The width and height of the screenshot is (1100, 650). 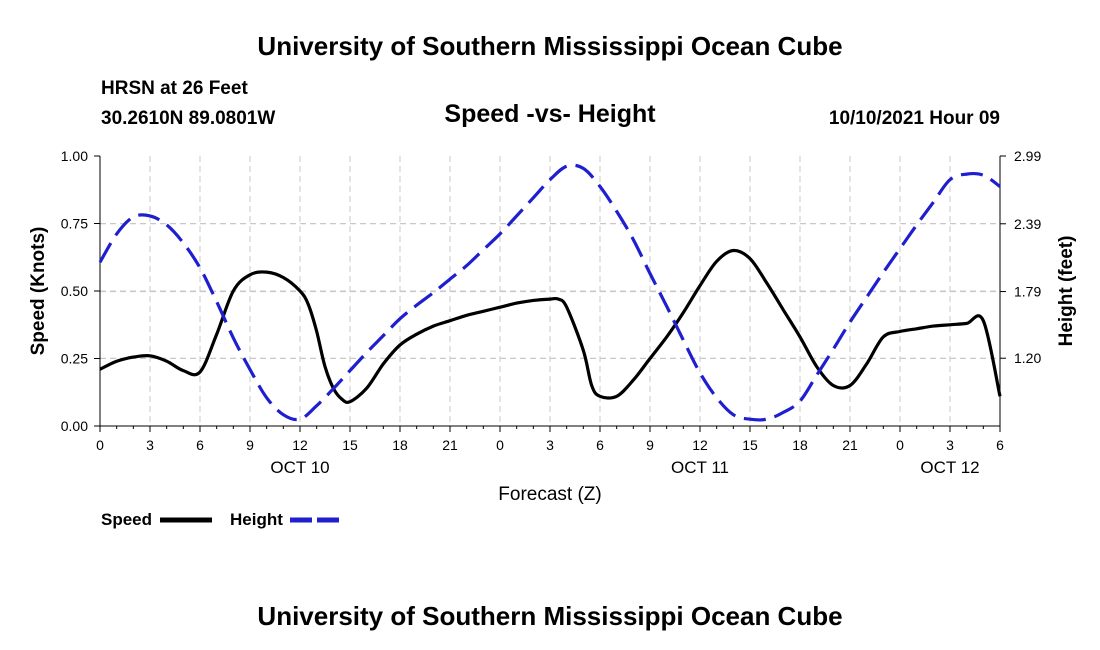 I want to click on y2-tick-label: 1.79, so click(x=1027, y=292).